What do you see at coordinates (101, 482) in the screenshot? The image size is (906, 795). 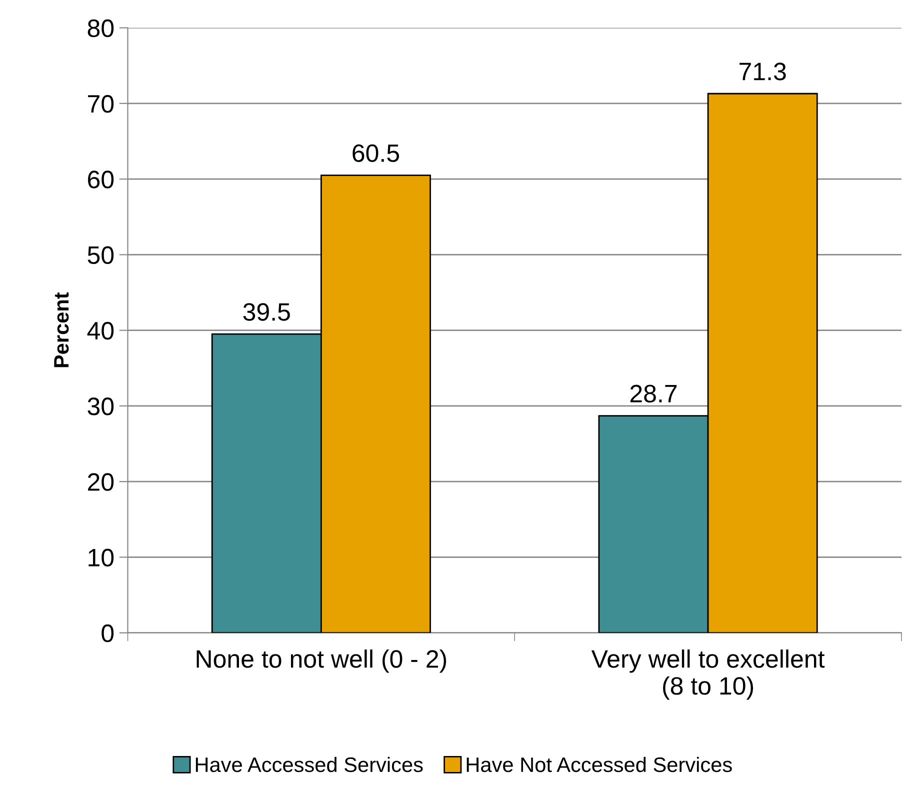 I see `y-tick-label: 20` at bounding box center [101, 482].